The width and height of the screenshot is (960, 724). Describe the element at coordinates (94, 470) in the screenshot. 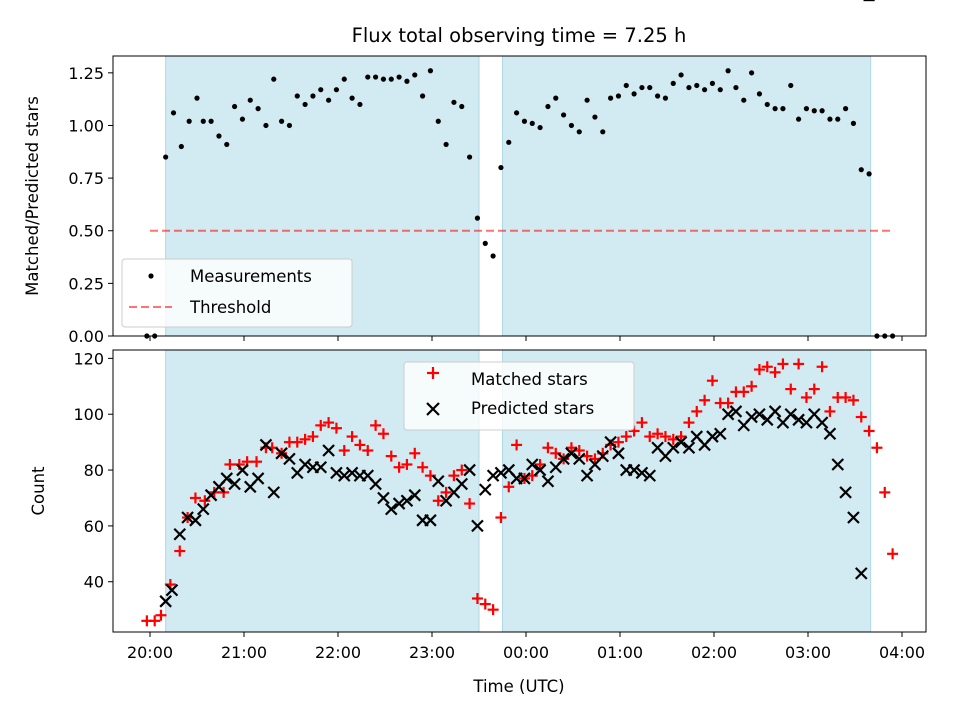

I see `y-tick-label: 80` at that location.